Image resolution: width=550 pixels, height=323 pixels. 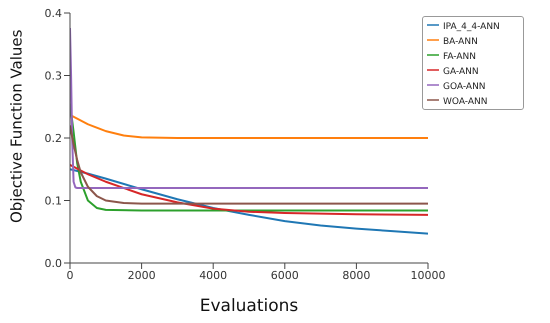 What do you see at coordinates (53, 13) in the screenshot?
I see `y-tick-label: 0.4` at bounding box center [53, 13].